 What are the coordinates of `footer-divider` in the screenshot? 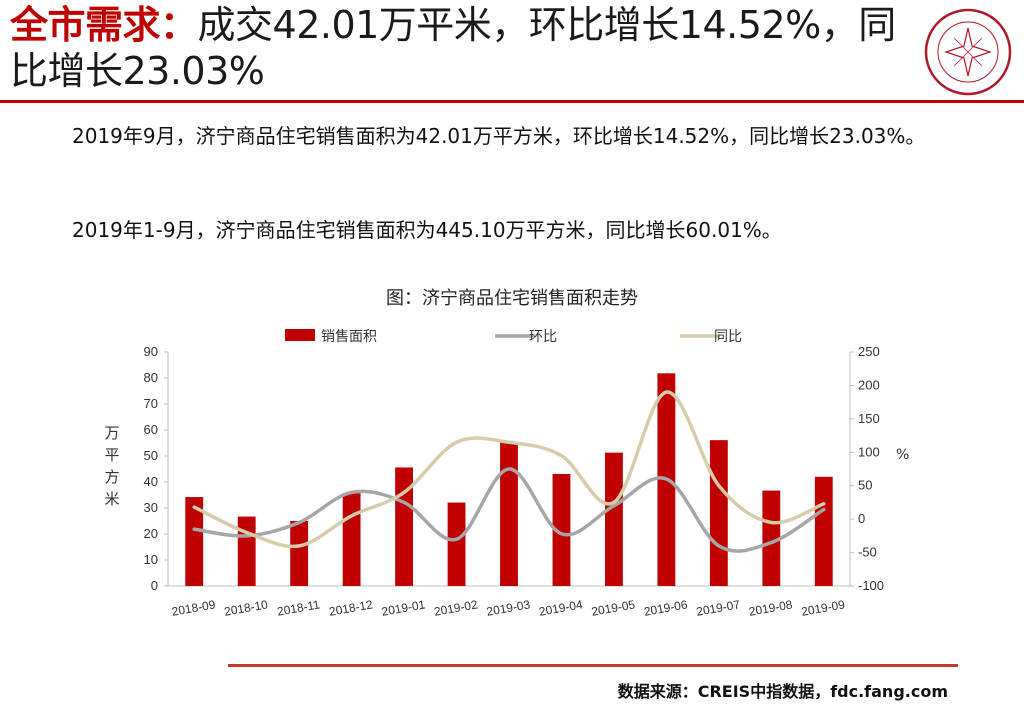 It's located at (593, 665).